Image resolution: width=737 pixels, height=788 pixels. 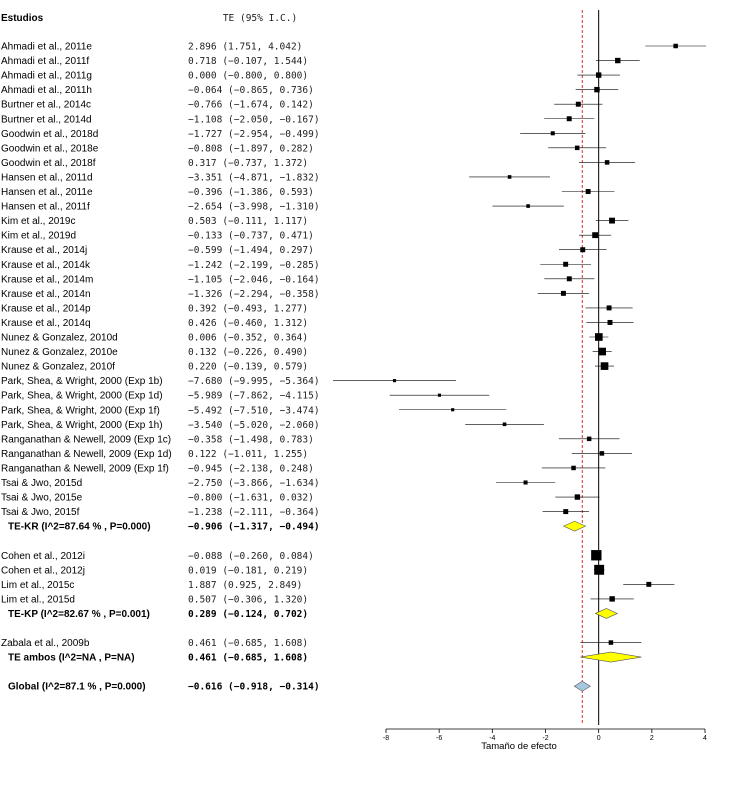 What do you see at coordinates (248, 338) in the screenshot?
I see `study-estimate-text-nunez-gonzalez-2010d: 0.006 (−0.352, 0.364)` at bounding box center [248, 338].